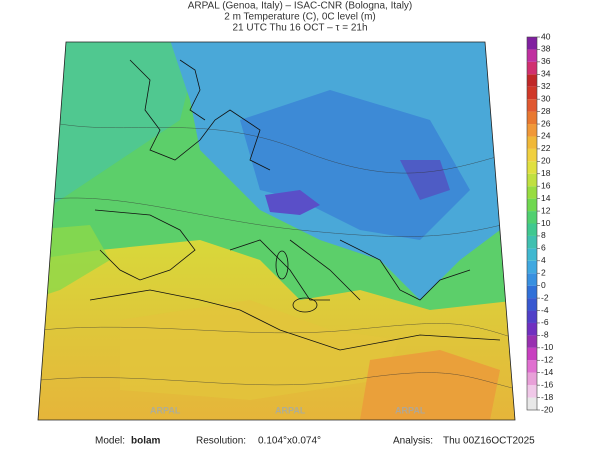 The image size is (600, 450). Describe the element at coordinates (547, 372) in the screenshot. I see `colorbar-tick-label: -14` at that location.